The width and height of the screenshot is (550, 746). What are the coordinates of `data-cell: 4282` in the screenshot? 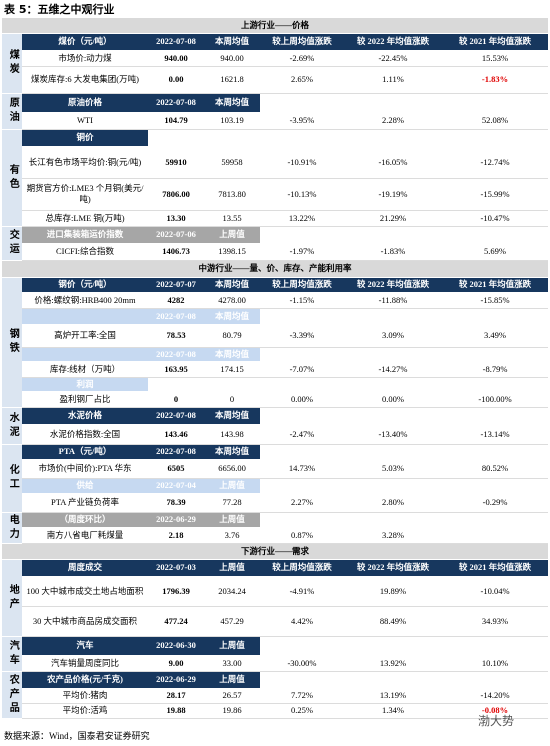 It's located at (176, 300).